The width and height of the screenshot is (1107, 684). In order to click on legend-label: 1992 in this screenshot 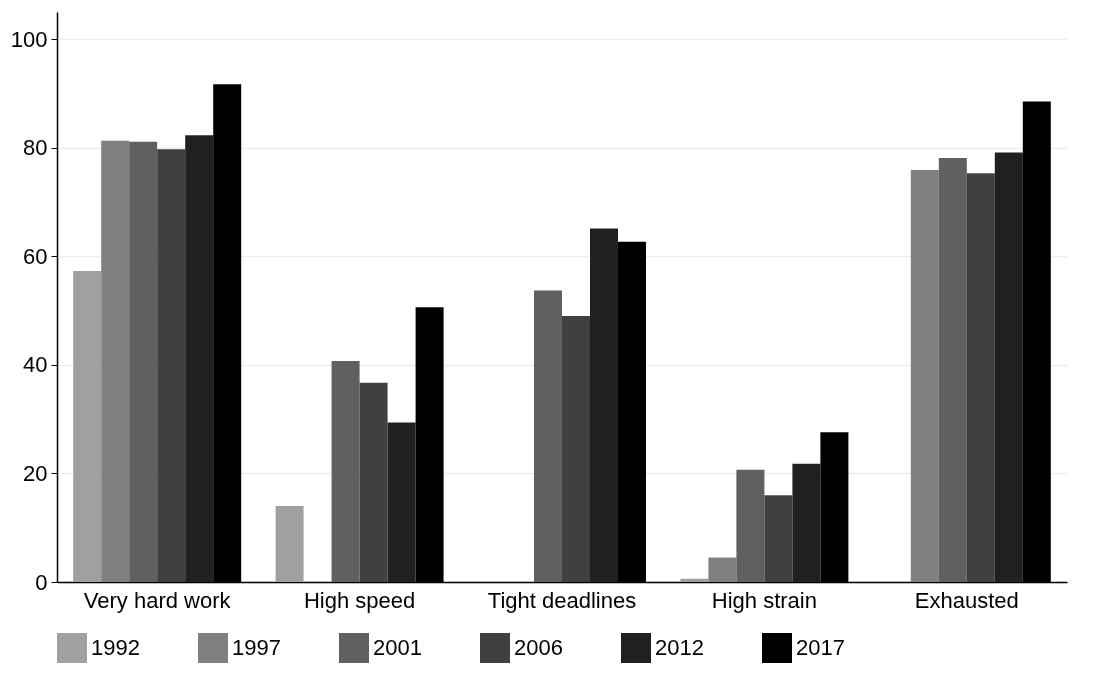, I will do `click(115, 647)`.